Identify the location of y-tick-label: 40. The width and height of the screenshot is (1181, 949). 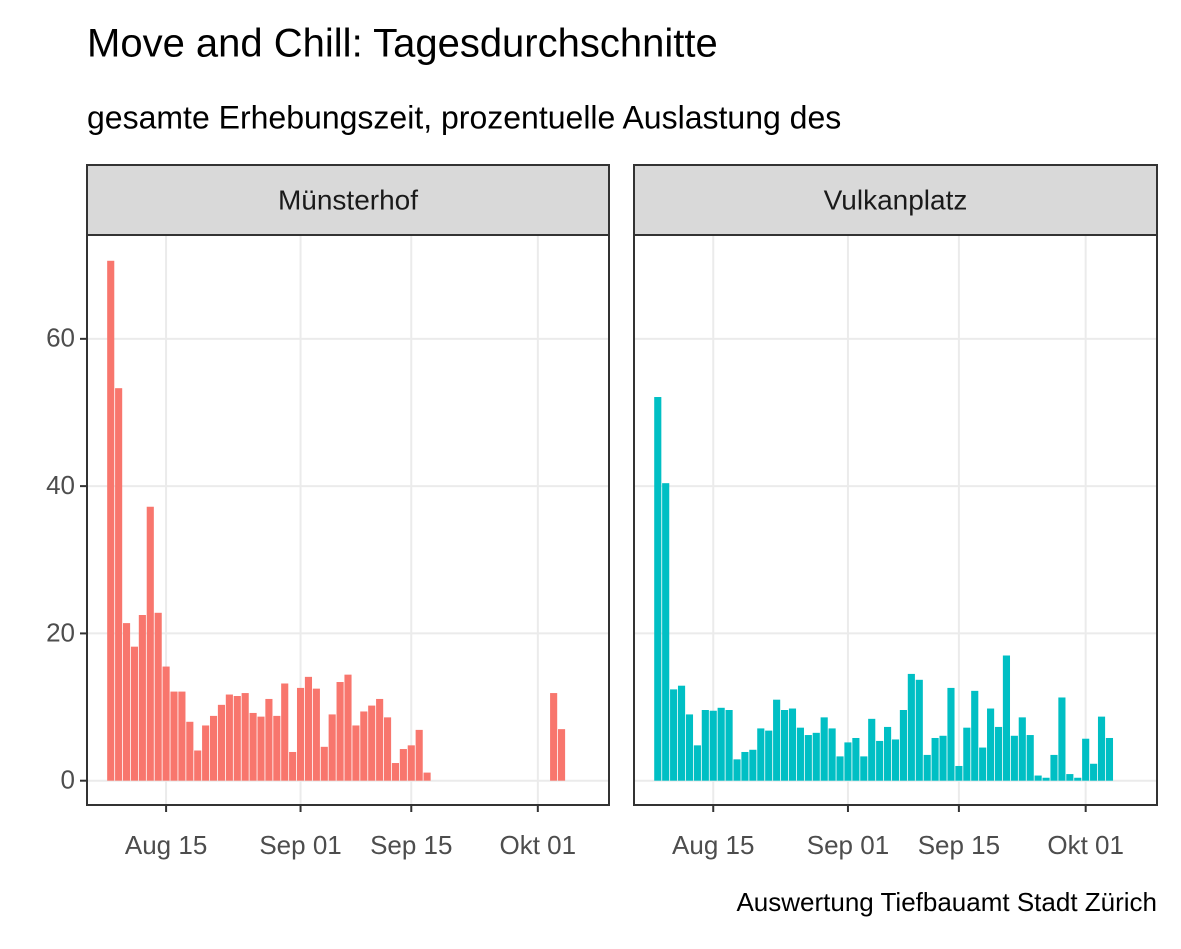
(60, 485).